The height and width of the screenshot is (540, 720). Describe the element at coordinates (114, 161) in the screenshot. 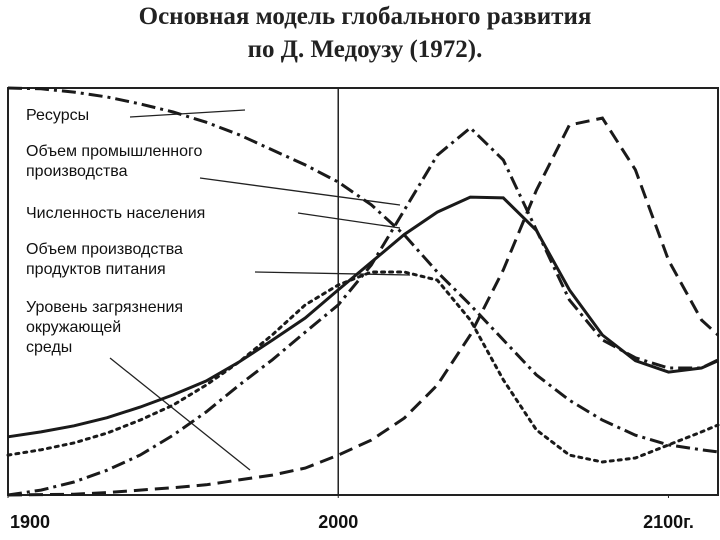

I see `legend-label: Объем промышленного производства` at that location.